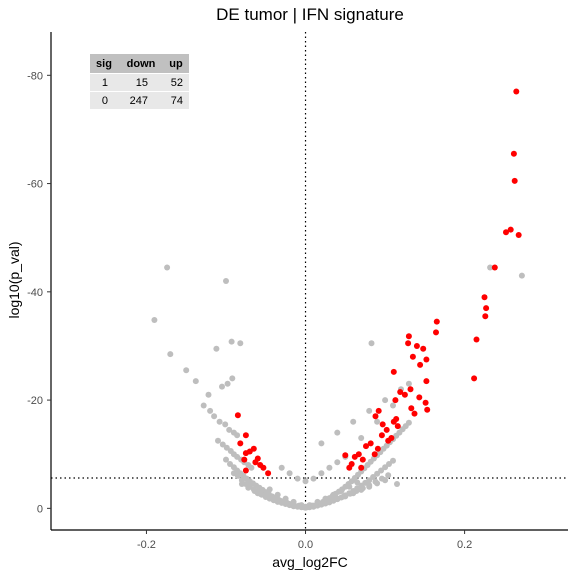 This screenshot has height=576, width=576. I want to click on y-tick-label: 0, so click(40, 509).